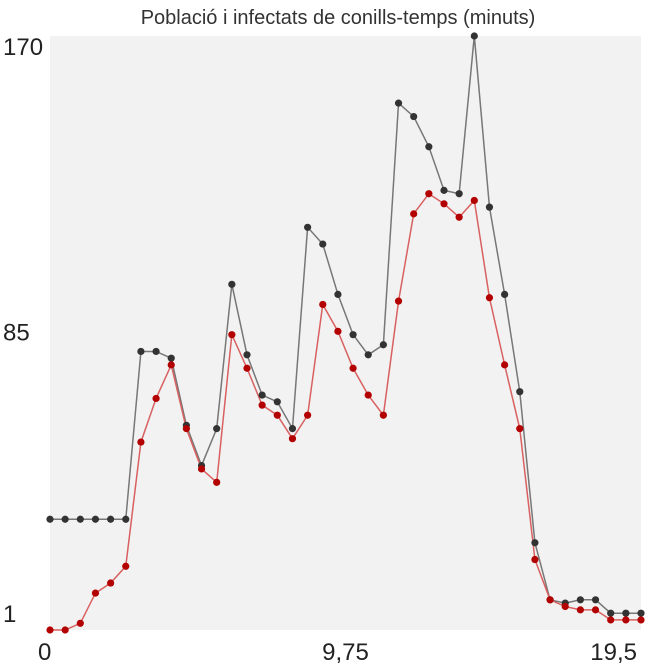 The width and height of the screenshot is (666, 666). What do you see at coordinates (345, 652) in the screenshot?
I see `x-tick-label: 9,75` at bounding box center [345, 652].